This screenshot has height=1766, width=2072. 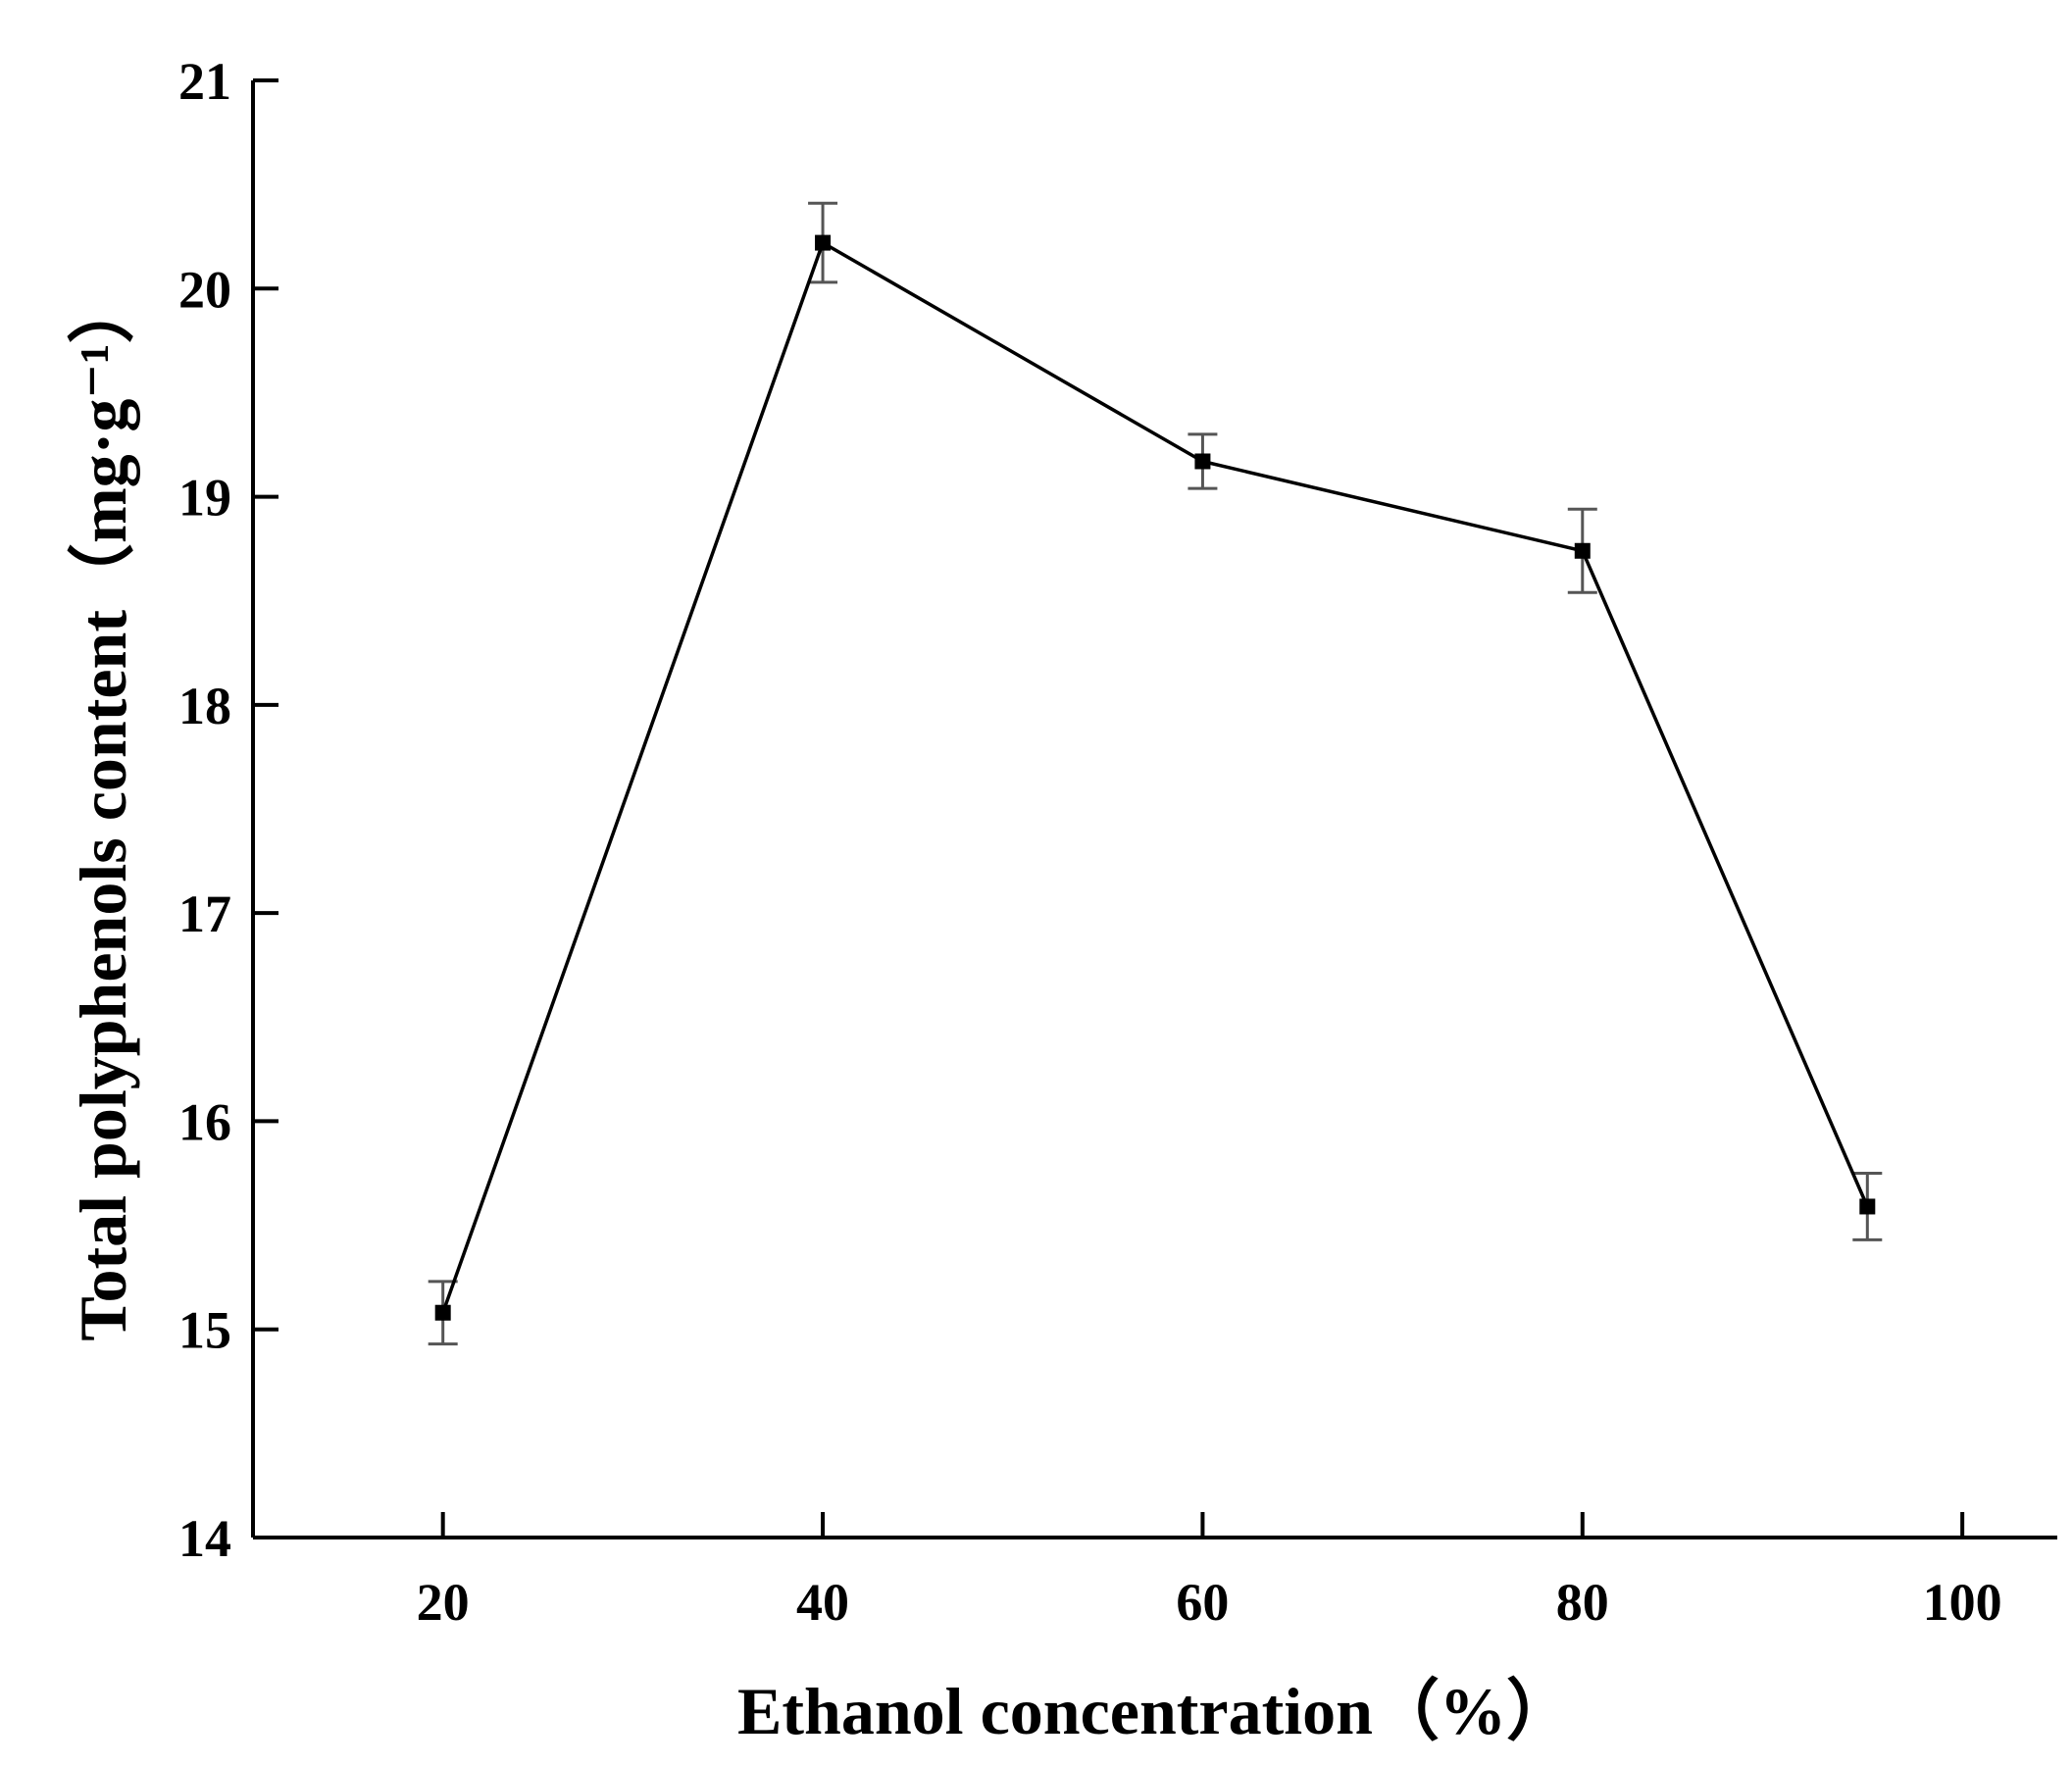 What do you see at coordinates (204, 1122) in the screenshot?
I see `y-tick-label: 16` at bounding box center [204, 1122].